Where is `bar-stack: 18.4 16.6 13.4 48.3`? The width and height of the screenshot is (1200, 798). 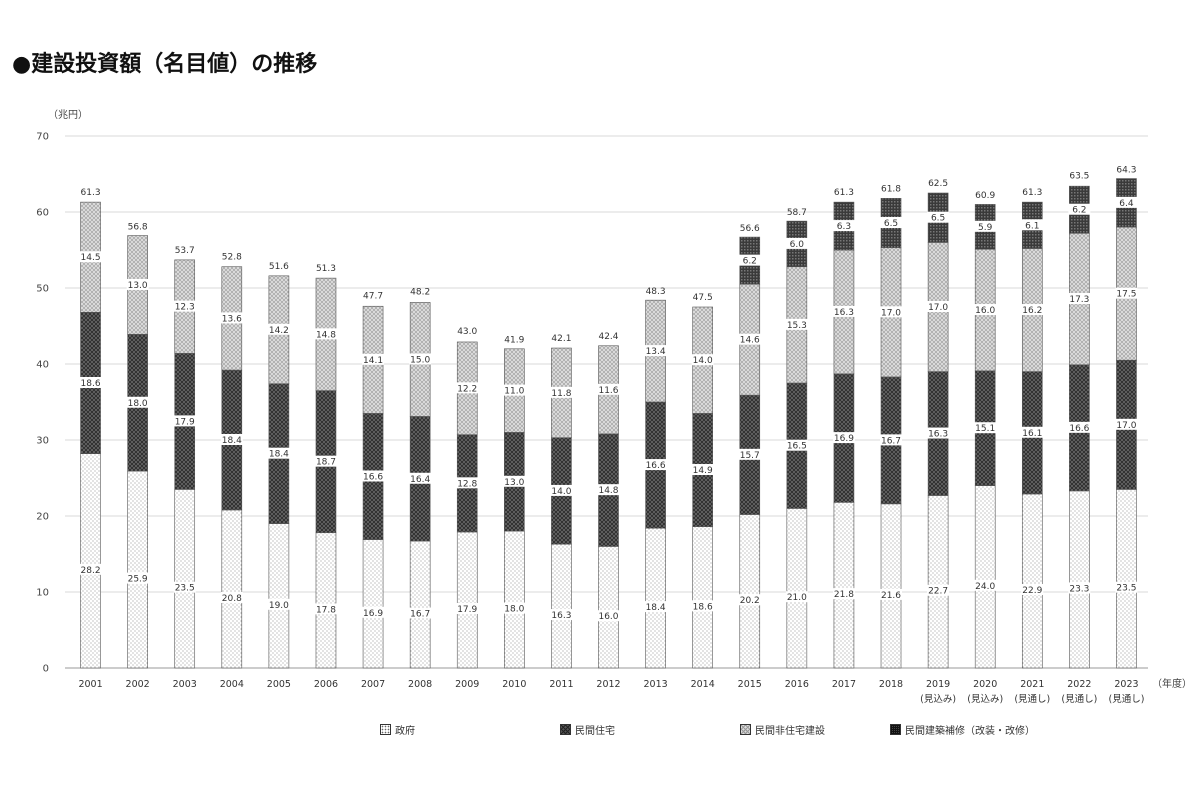 bar-stack: 18.4 16.6 13.4 48.3 is located at coordinates (655, 478).